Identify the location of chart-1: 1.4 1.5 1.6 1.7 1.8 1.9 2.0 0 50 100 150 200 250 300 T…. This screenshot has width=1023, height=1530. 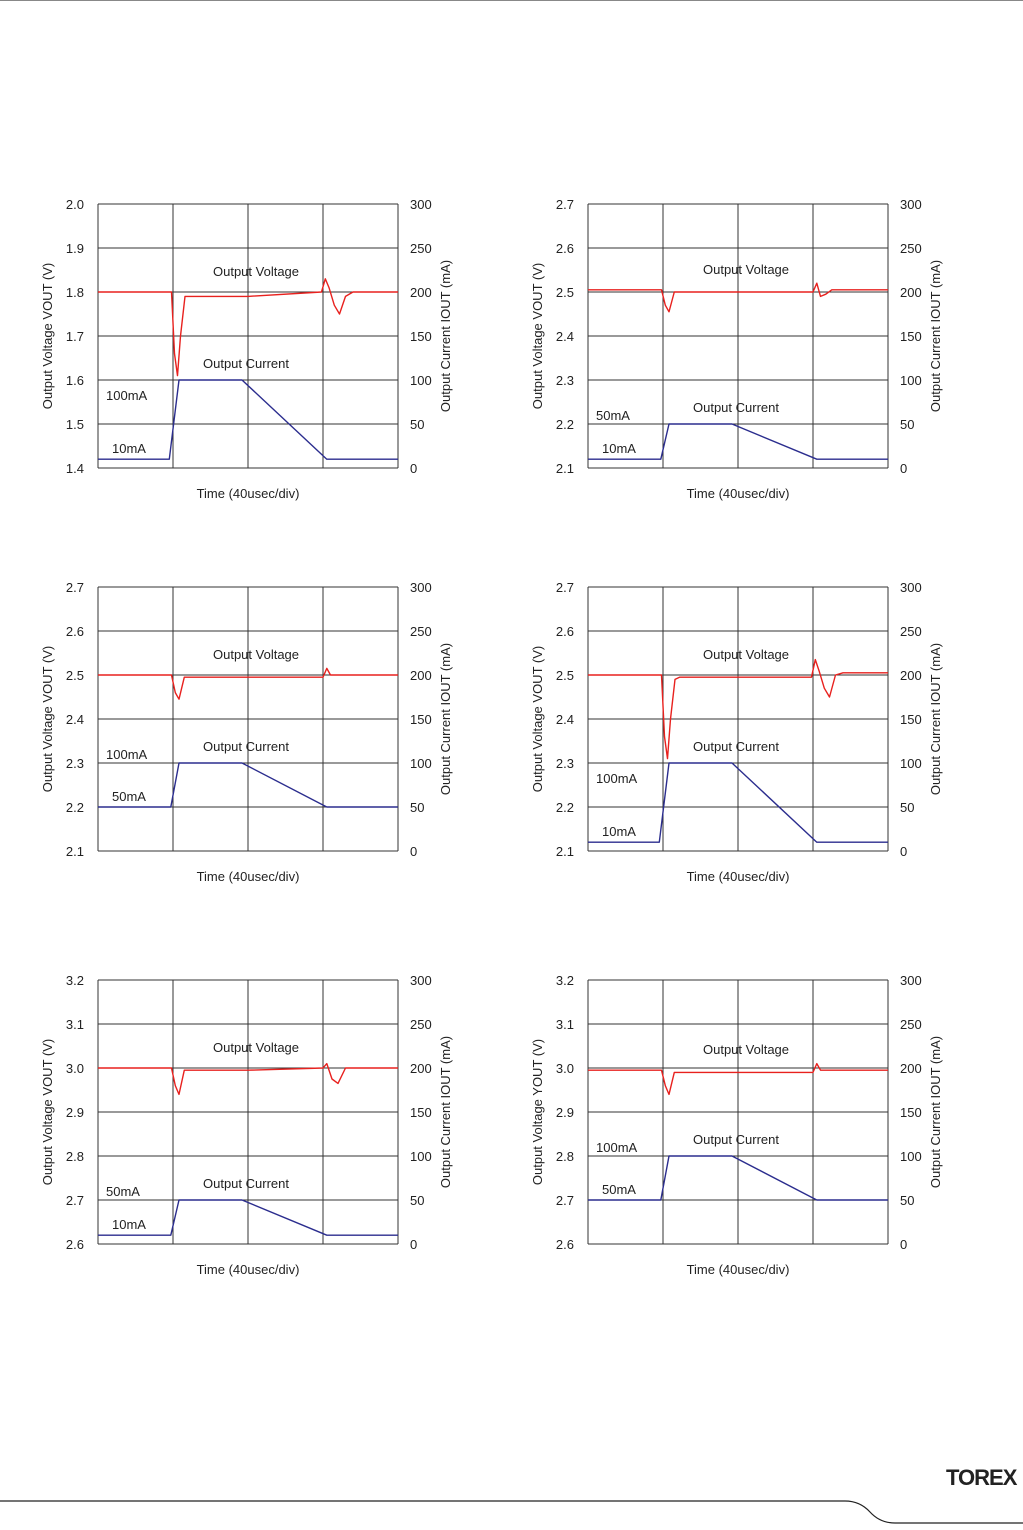
(265, 350).